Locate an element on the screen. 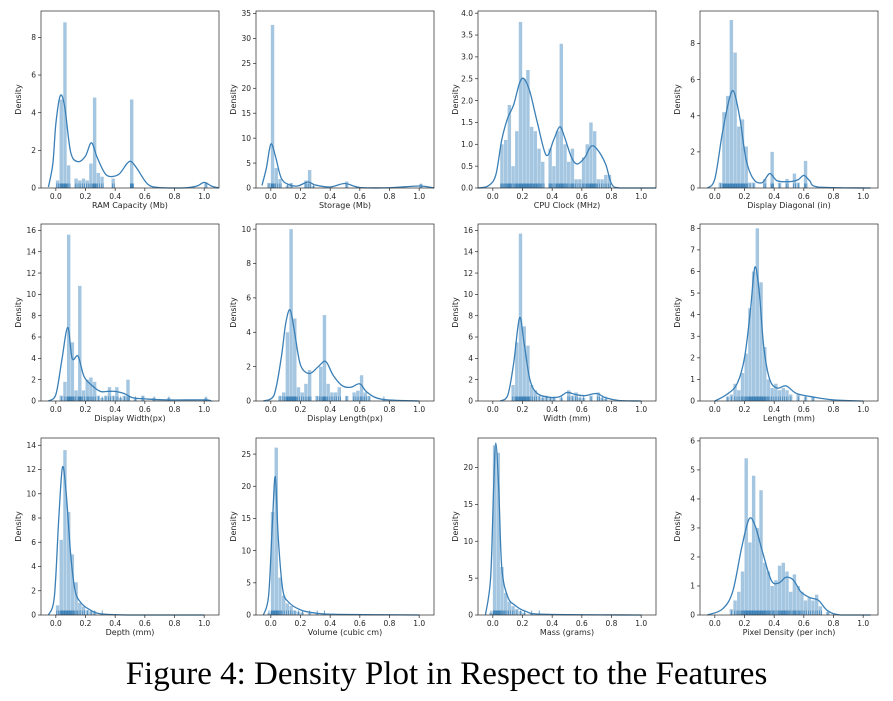 This screenshot has width=893, height=701. x-axis-label: Depth (mm) is located at coordinates (130, 632).